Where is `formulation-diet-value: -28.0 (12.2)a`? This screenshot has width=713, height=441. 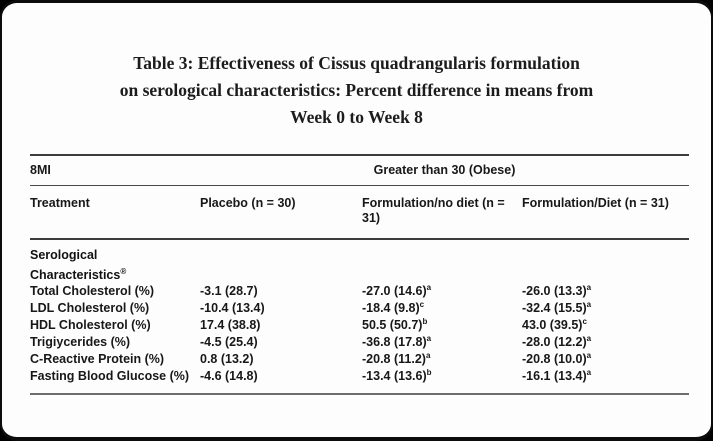 formulation-diet-value: -28.0 (12.2)a is located at coordinates (557, 342).